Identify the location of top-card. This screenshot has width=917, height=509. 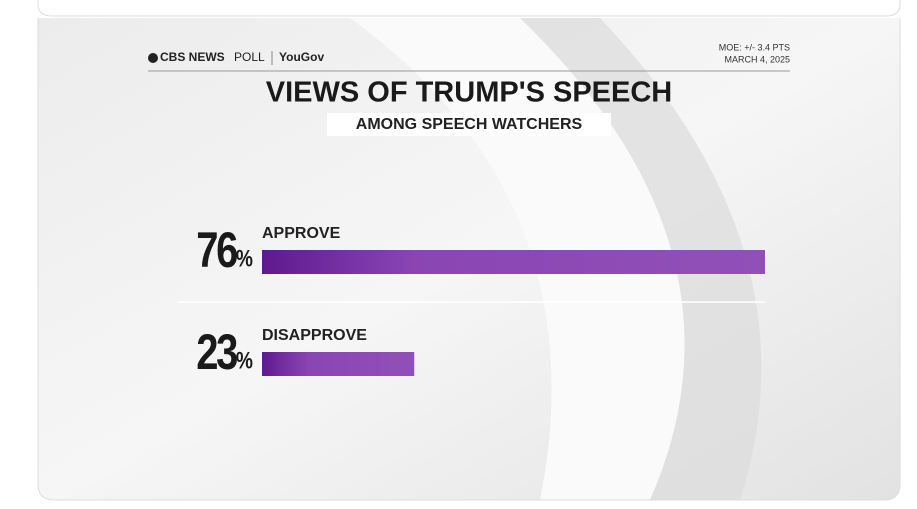
(469, 8).